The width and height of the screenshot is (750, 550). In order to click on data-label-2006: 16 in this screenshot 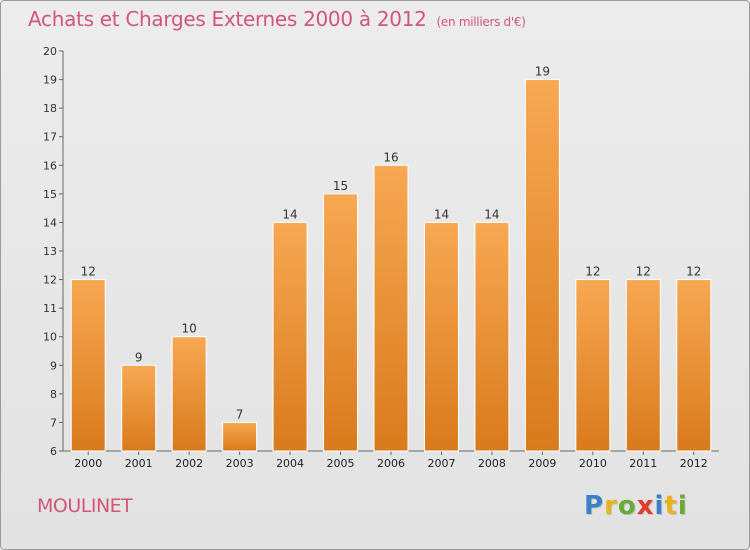, I will do `click(390, 157)`.